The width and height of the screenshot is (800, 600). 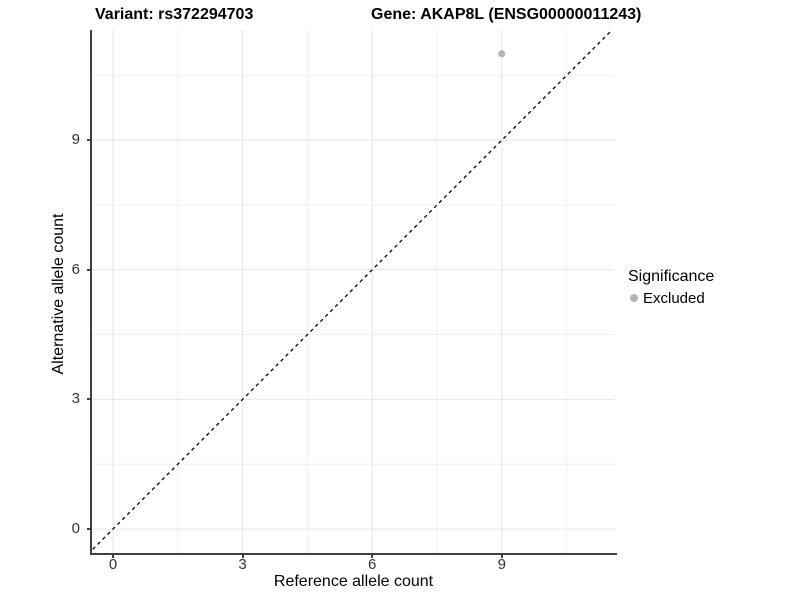 I want to click on legend-key-dot-icon, so click(x=634, y=298).